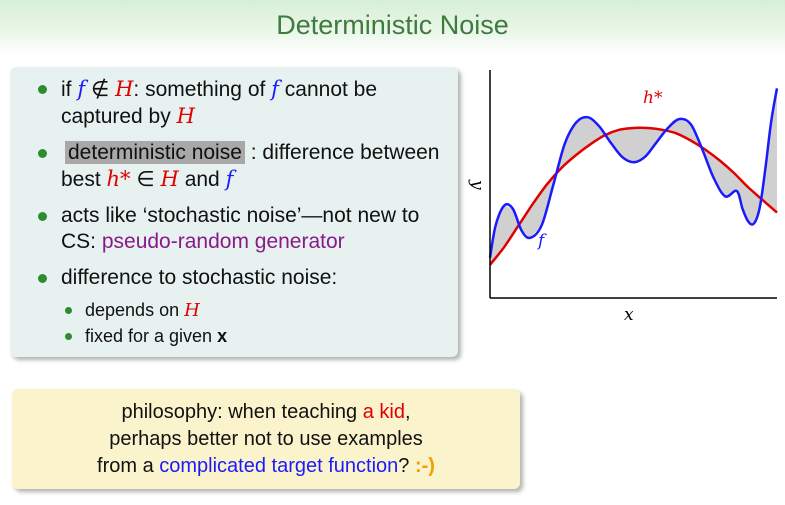 This screenshot has height=505, width=785. I want to click on noise-fill-area, so click(633, 176).